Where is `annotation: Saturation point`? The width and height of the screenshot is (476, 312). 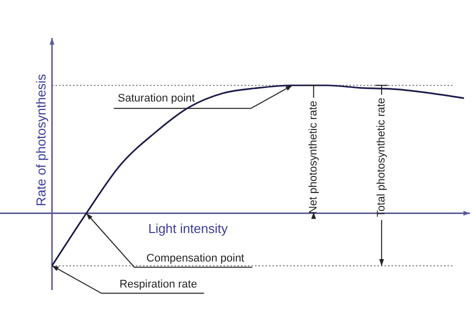 annotation: Saturation point is located at coordinates (156, 98).